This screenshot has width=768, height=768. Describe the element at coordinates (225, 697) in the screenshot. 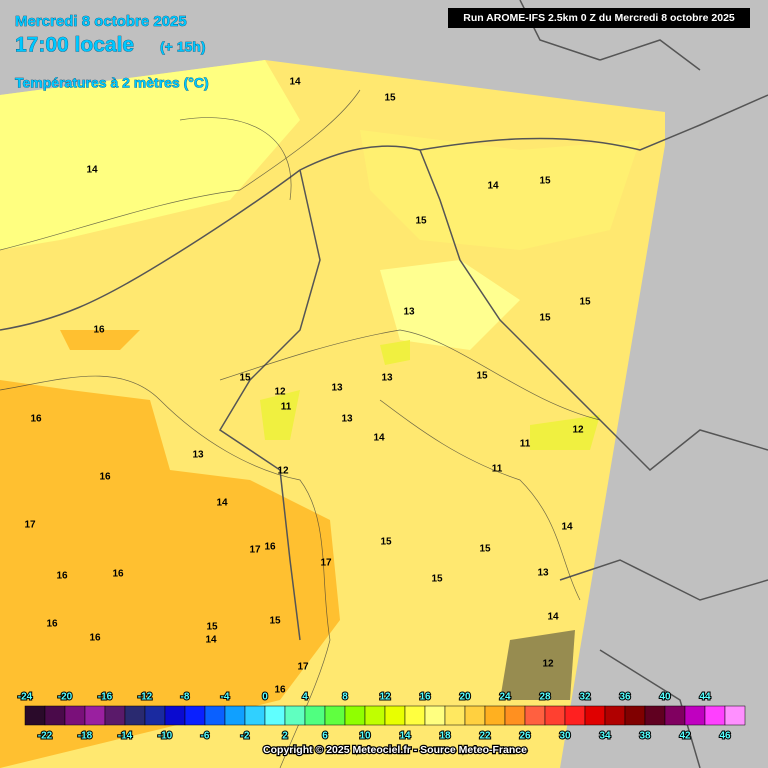

I see `scale-label: -4` at that location.